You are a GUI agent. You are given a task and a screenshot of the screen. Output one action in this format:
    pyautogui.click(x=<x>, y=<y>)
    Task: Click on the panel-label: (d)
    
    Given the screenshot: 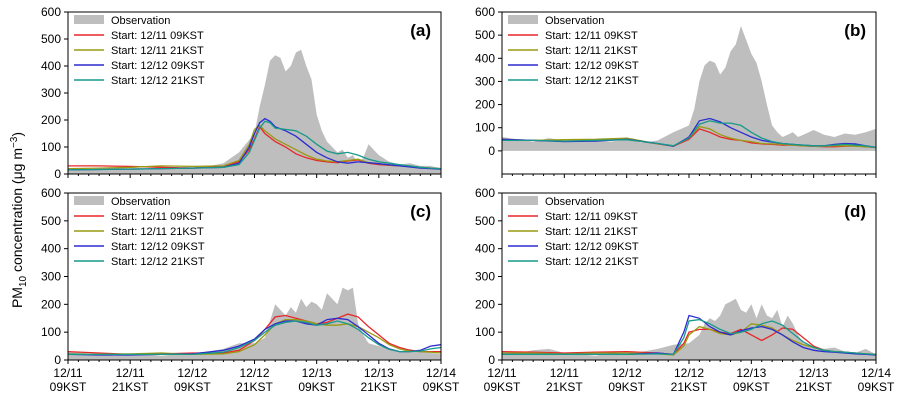 What is the action you would take?
    pyautogui.click(x=855, y=211)
    